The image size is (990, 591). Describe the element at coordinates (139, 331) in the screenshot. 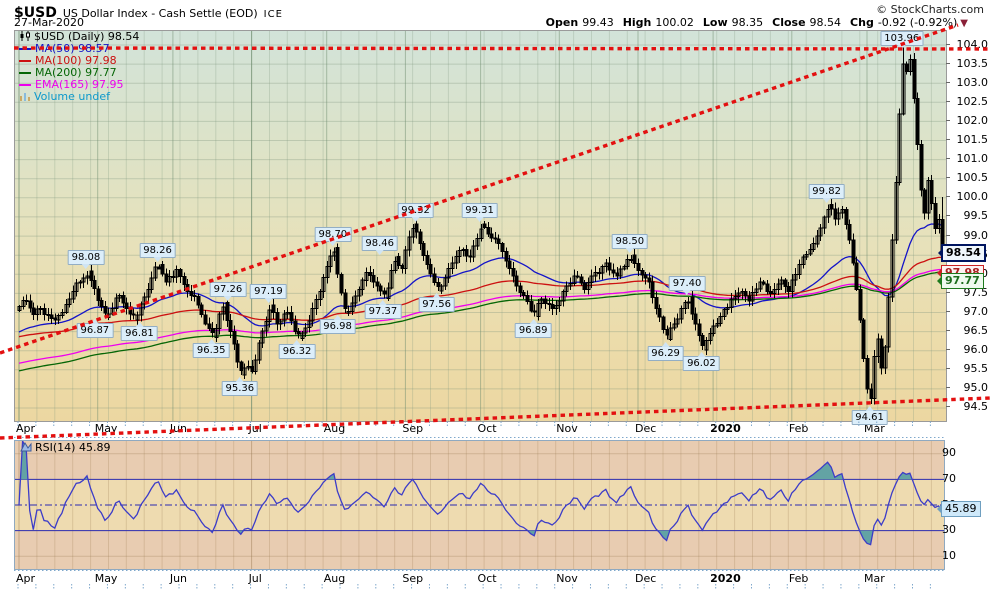

I see `swing-label: 96.81` at that location.